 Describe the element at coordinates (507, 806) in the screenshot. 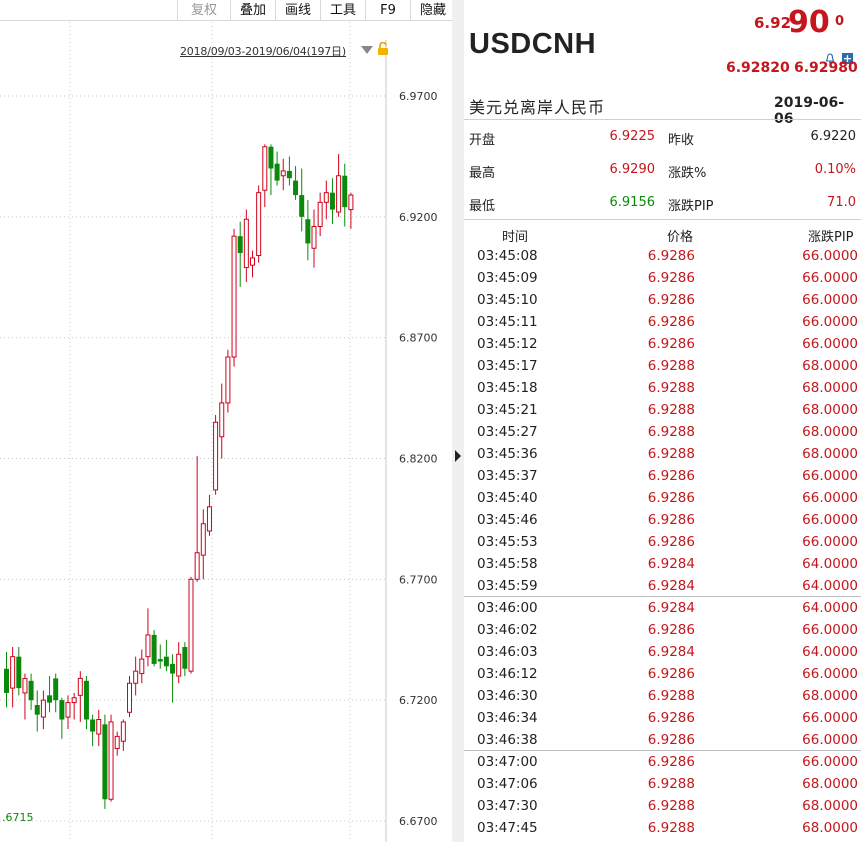

I see `tick-time: 03:47:30` at that location.